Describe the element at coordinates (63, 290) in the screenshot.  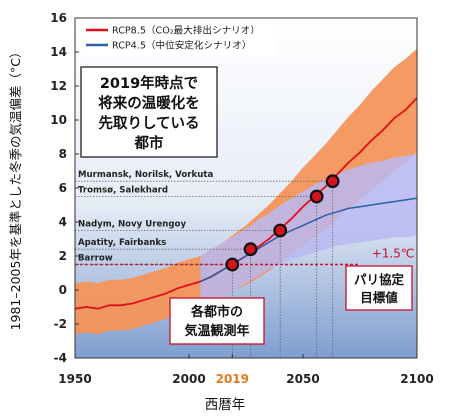
I see `y-tick-label-2: 0` at that location.